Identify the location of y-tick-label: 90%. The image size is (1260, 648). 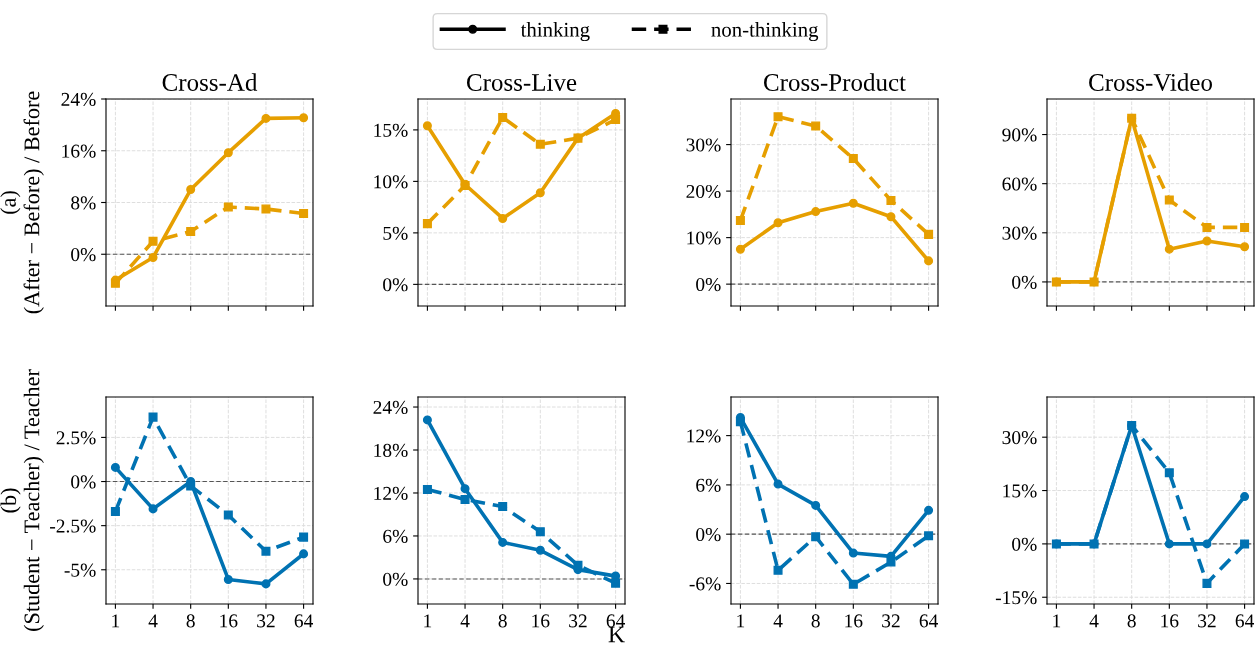
(1019, 135).